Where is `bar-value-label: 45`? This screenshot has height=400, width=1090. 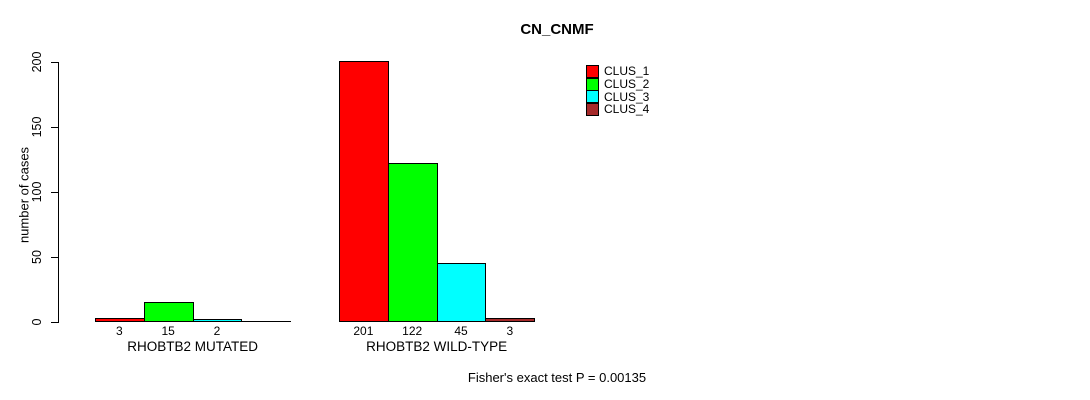
bar-value-label: 45 is located at coordinates (461, 331).